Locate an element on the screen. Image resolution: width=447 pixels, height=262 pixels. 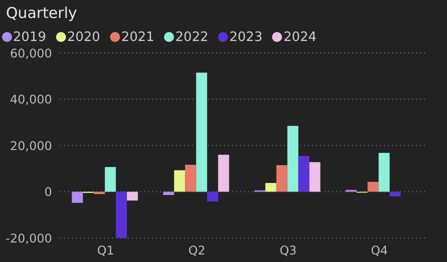
legend-label: 2019 is located at coordinates (29, 37).